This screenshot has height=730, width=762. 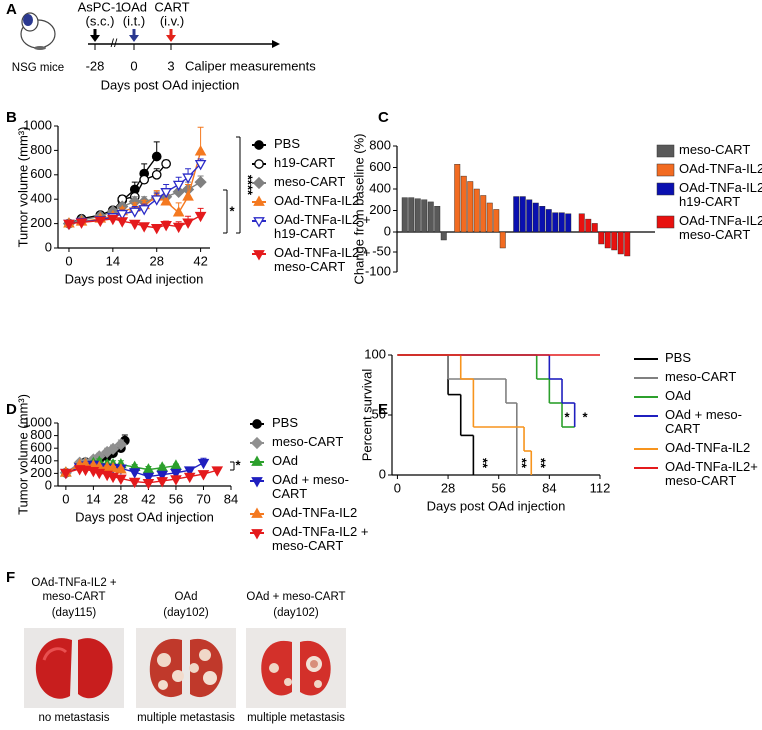 I want to click on y-tick-label: -100, so click(x=378, y=270).